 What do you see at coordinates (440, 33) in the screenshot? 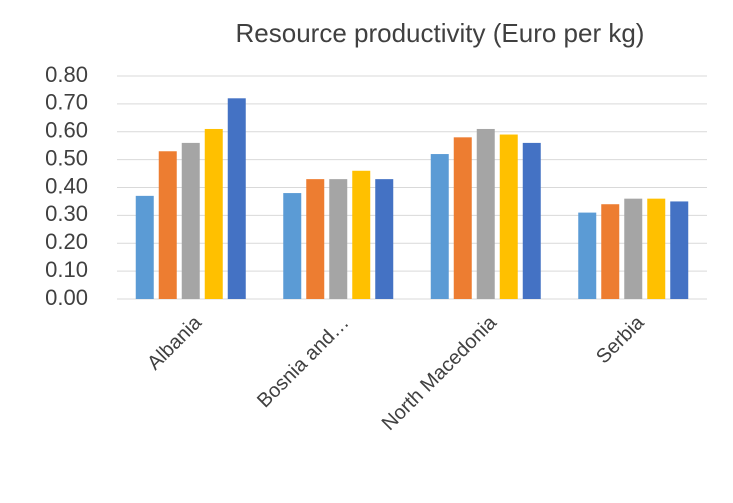
I see `chart-title: Resource productivity (Euro per kg)` at bounding box center [440, 33].